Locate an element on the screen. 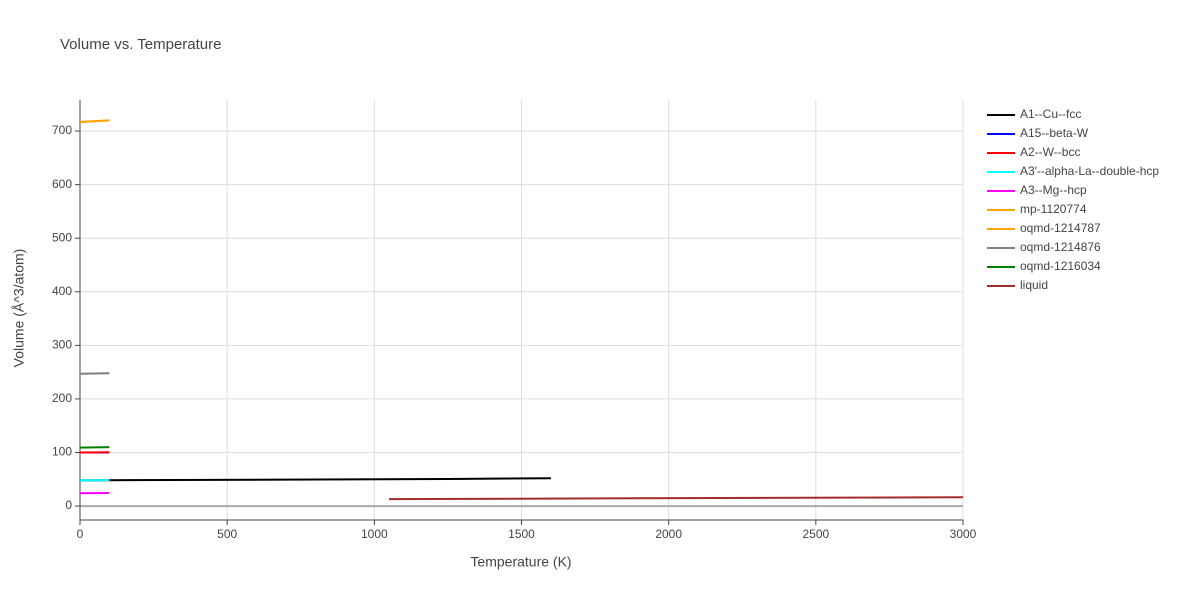  y-tick-label: 700 is located at coordinates (62, 130).